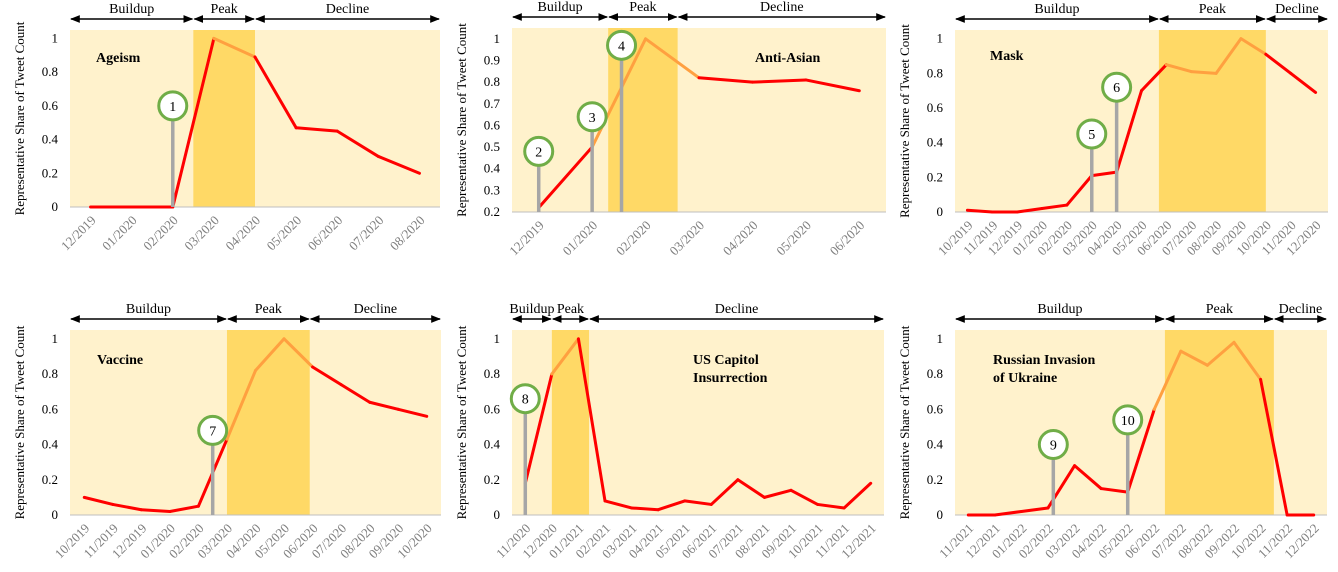 Image resolution: width=1338 pixels, height=572 pixels. What do you see at coordinates (118, 58) in the screenshot?
I see `chart-title: Ageism` at bounding box center [118, 58].